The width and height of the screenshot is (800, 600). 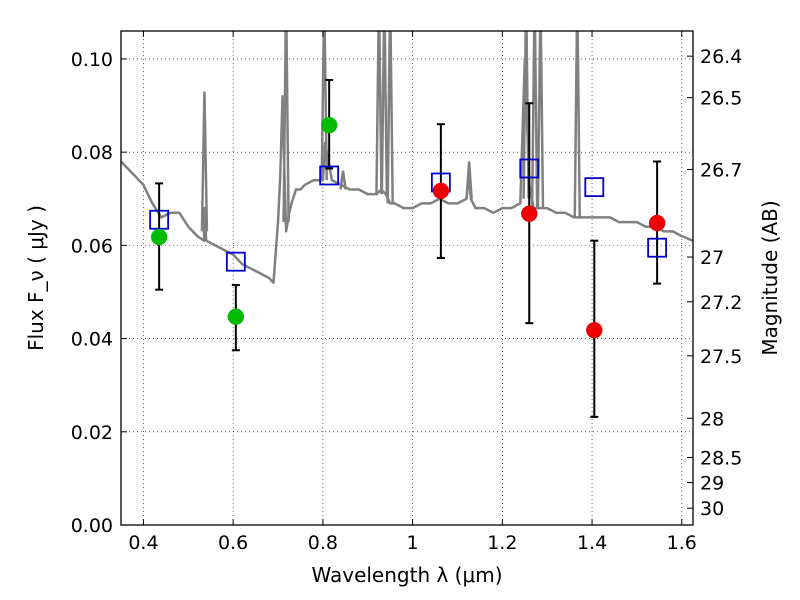 I want to click on y-axis-title: Flux F_ν ( μJy ), so click(x=36, y=278).